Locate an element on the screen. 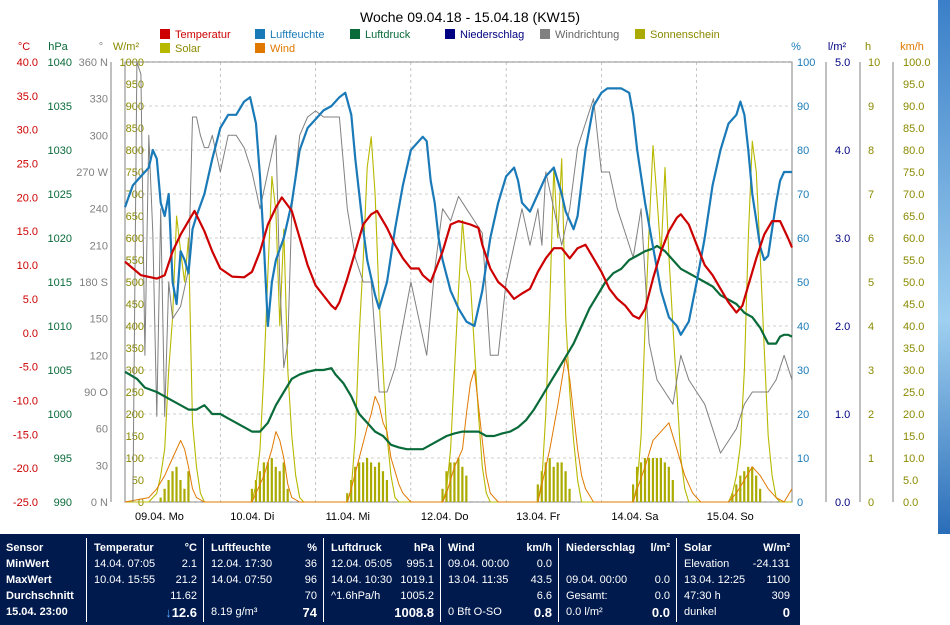  legend-label: Windrichtung is located at coordinates (587, 35).